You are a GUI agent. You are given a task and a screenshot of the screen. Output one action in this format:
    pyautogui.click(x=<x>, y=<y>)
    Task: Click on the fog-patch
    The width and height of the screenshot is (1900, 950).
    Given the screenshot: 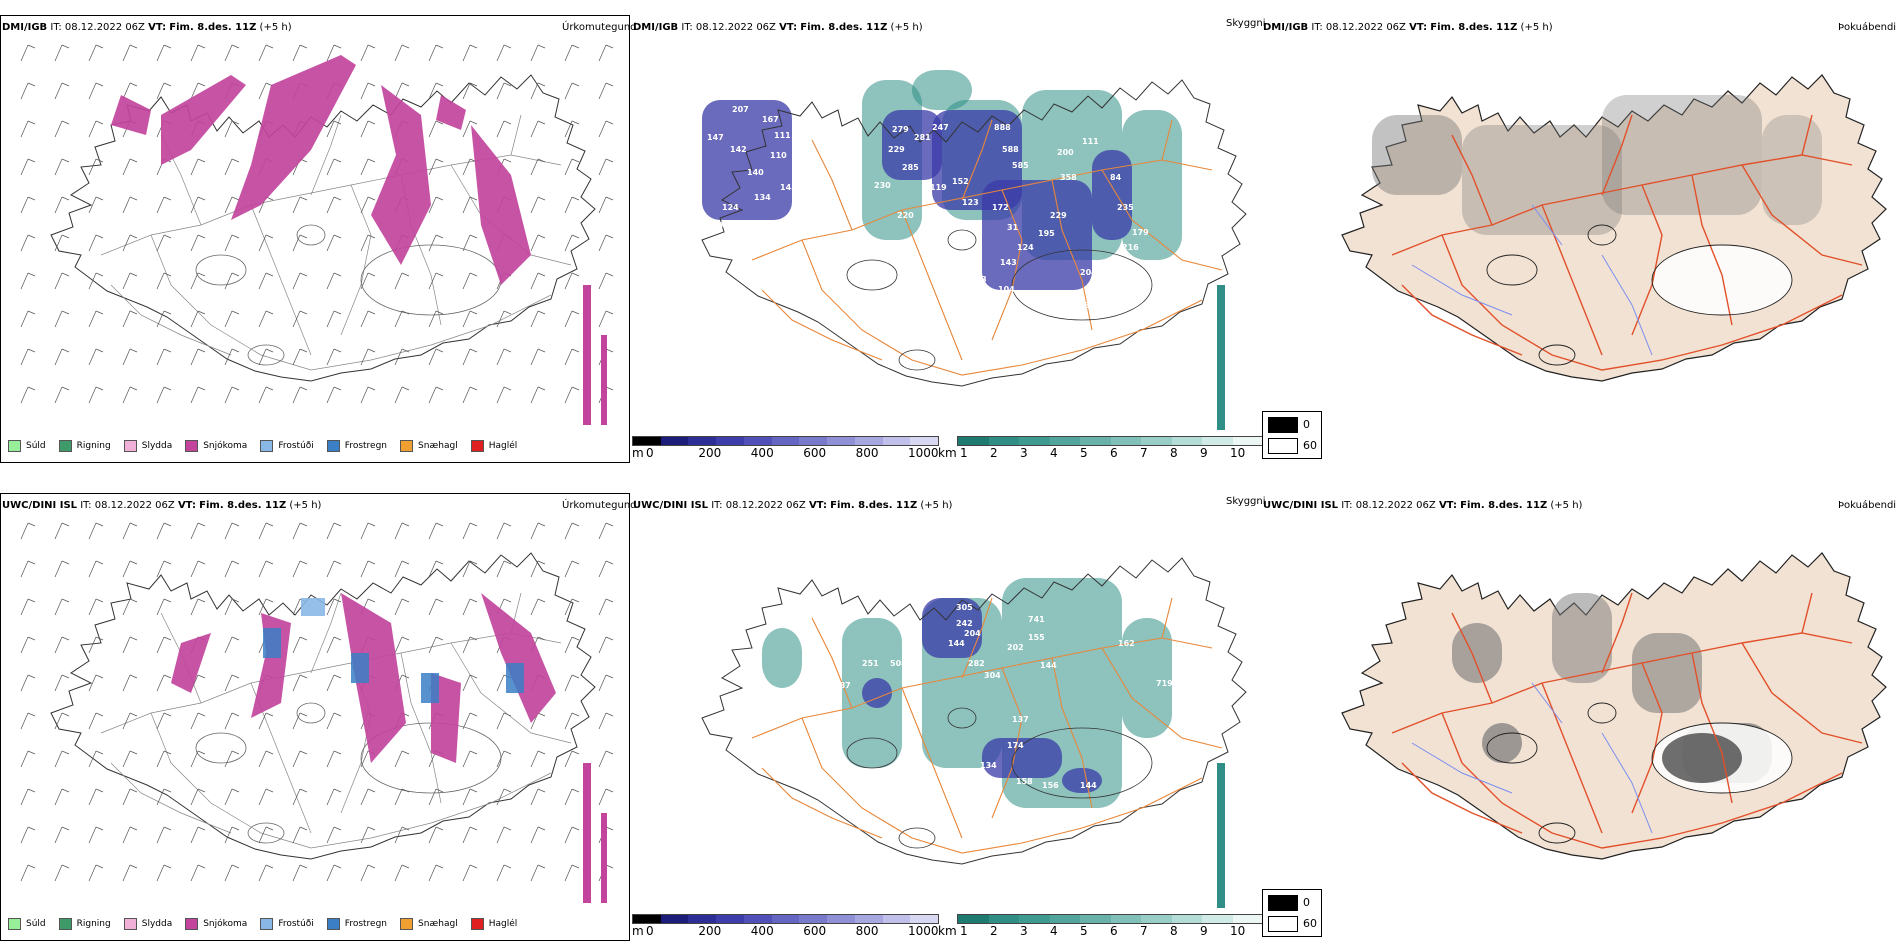 What is the action you would take?
    pyautogui.click(x=1667, y=673)
    